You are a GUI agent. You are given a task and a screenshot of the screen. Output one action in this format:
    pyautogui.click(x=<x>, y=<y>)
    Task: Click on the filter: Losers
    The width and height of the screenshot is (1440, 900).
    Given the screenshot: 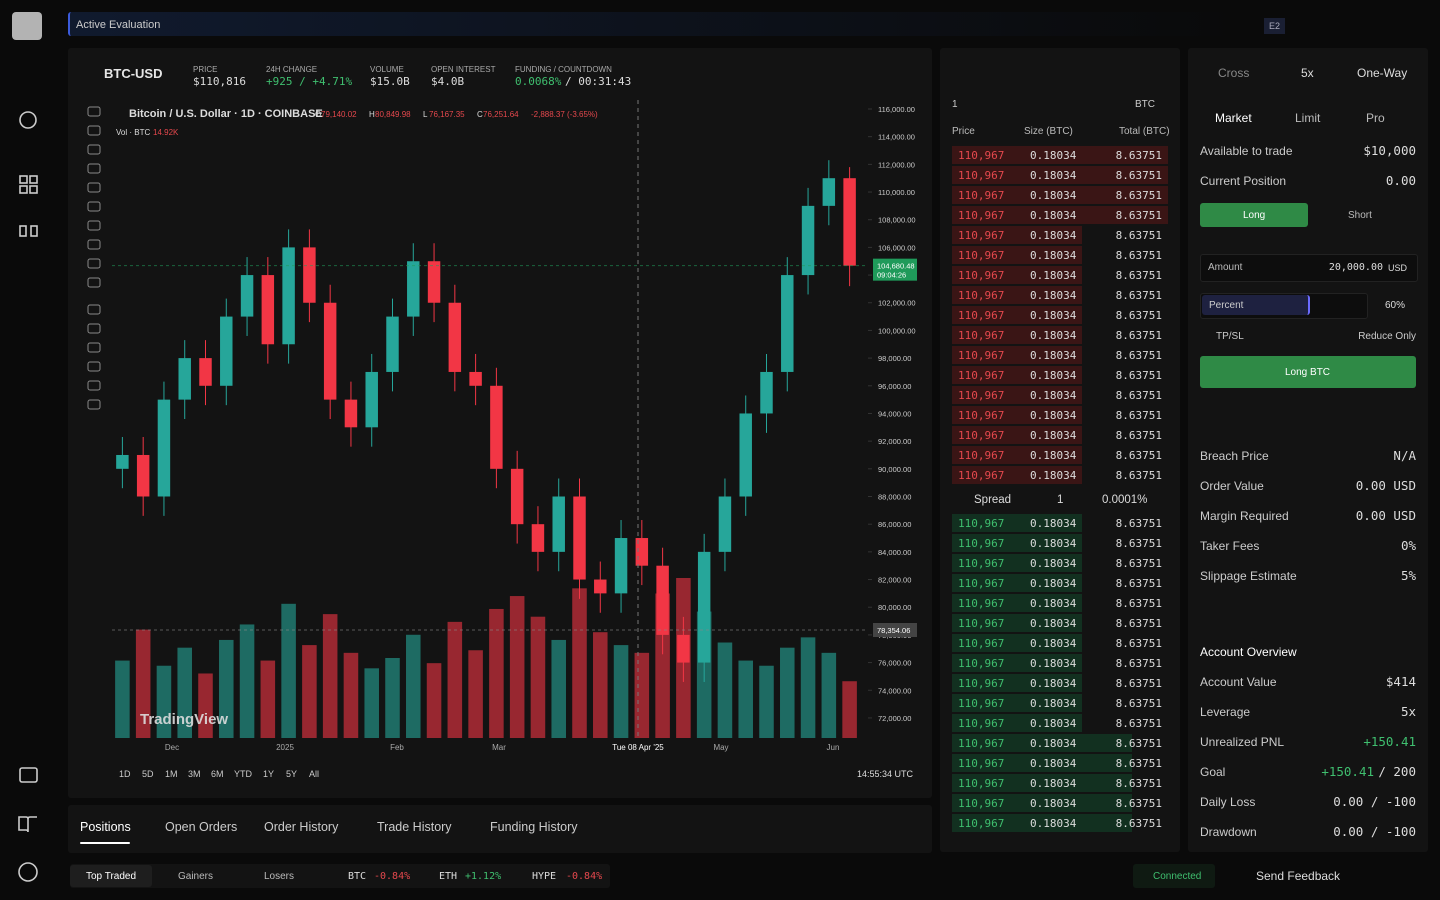 What is the action you would take?
    pyautogui.click(x=279, y=876)
    